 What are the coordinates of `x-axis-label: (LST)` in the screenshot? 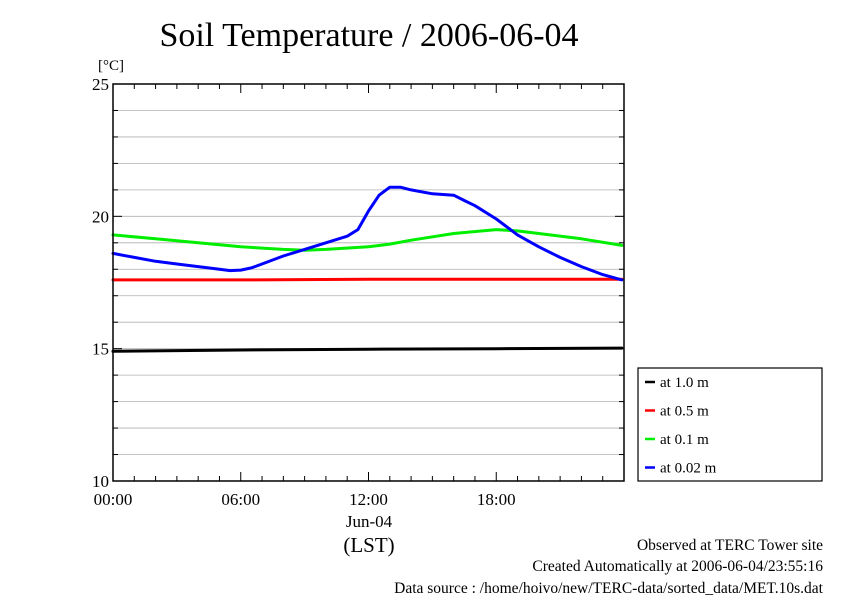 It's located at (368, 545).